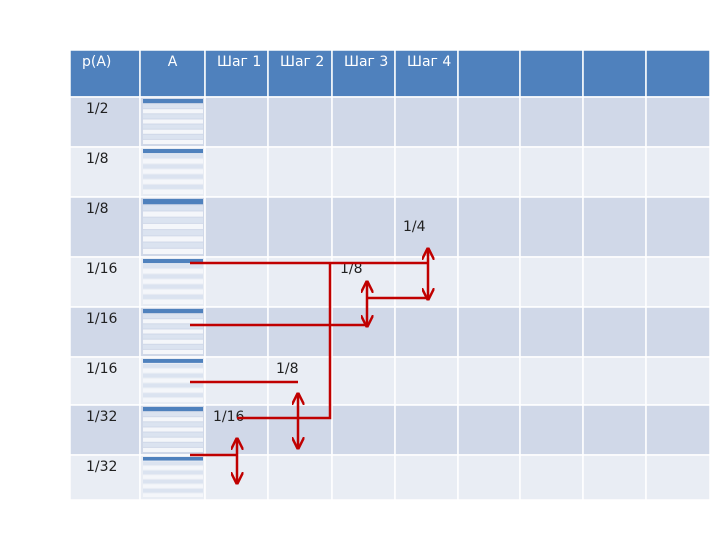 This screenshot has width=720, height=540. I want to click on merged-probability: 1/8, so click(351, 269).